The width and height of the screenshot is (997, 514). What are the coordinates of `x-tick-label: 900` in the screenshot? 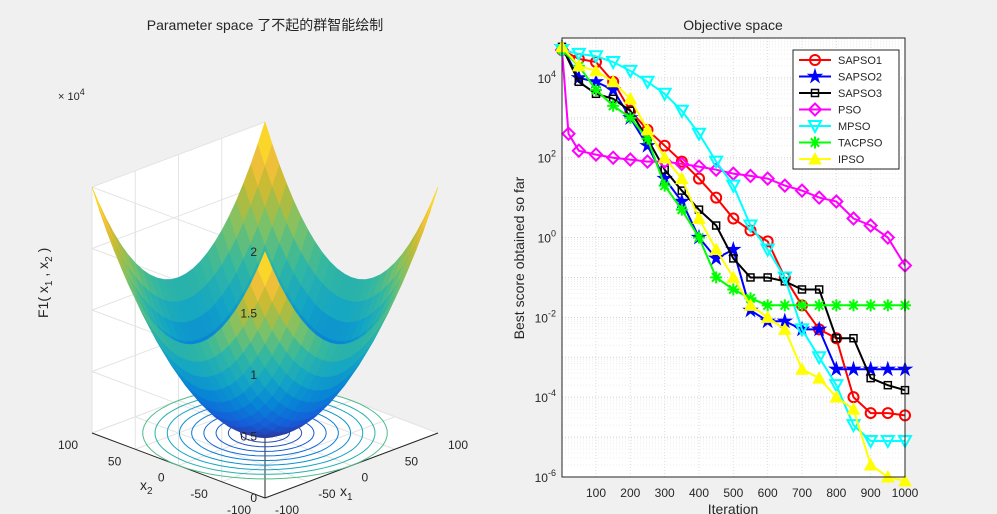 It's located at (871, 493).